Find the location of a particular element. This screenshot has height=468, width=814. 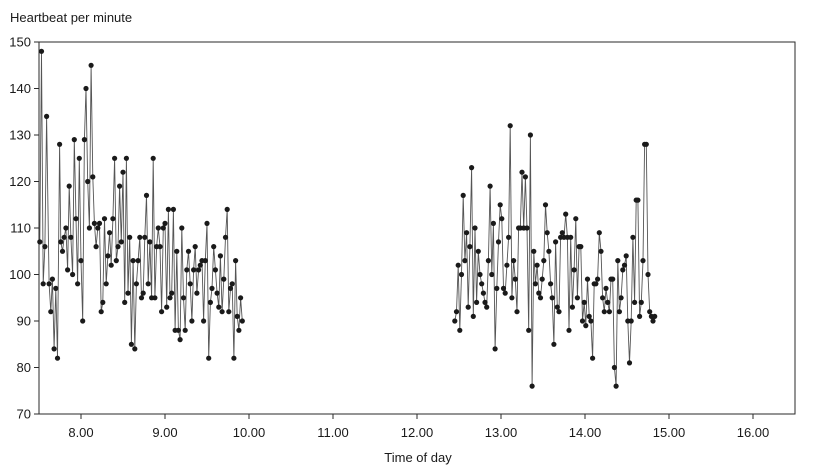

x-tick-label: 8.00 is located at coordinates (80, 432).